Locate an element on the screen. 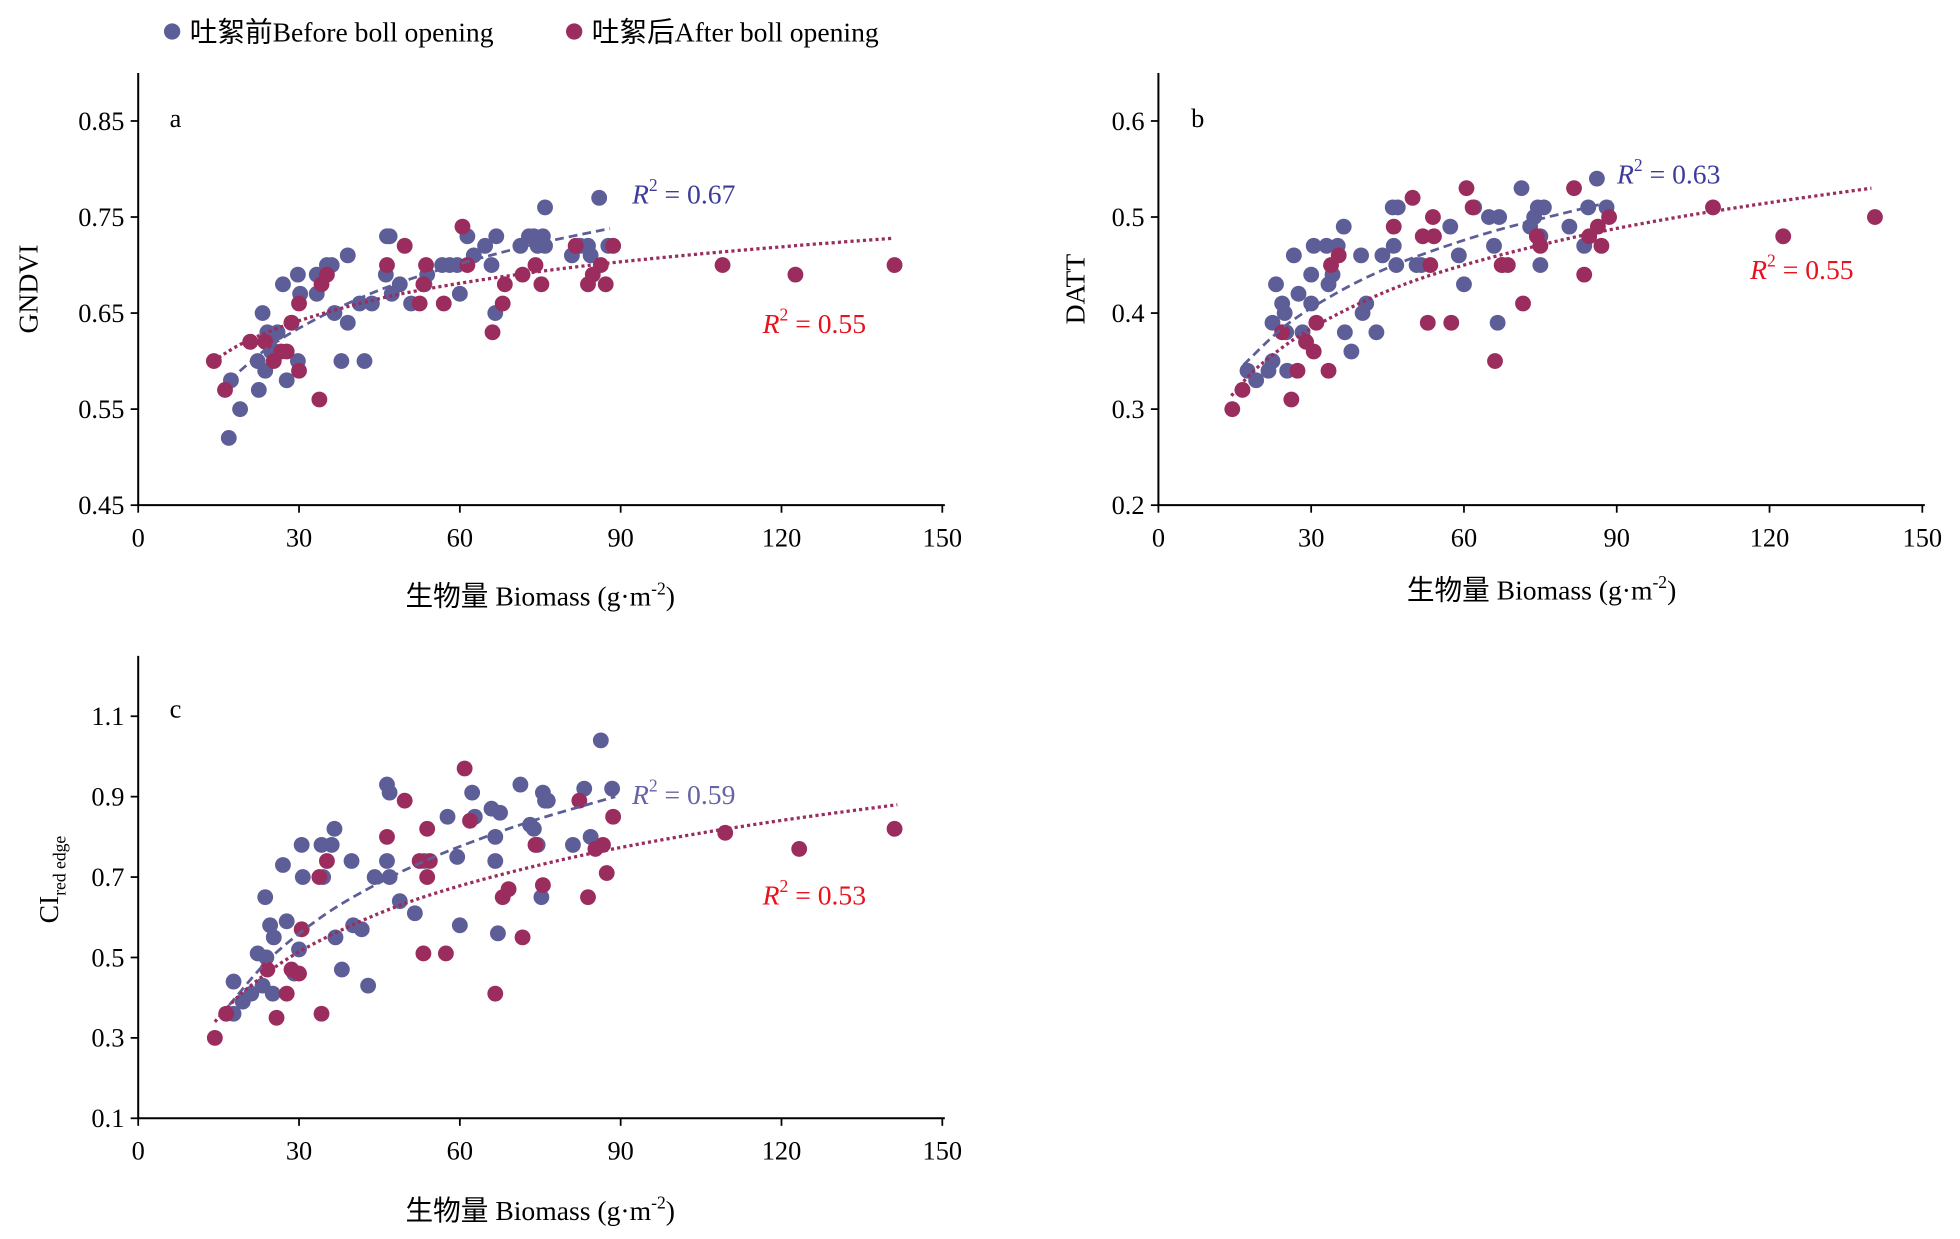  x-axis-title-superscript: -2 is located at coordinates (658, 588).